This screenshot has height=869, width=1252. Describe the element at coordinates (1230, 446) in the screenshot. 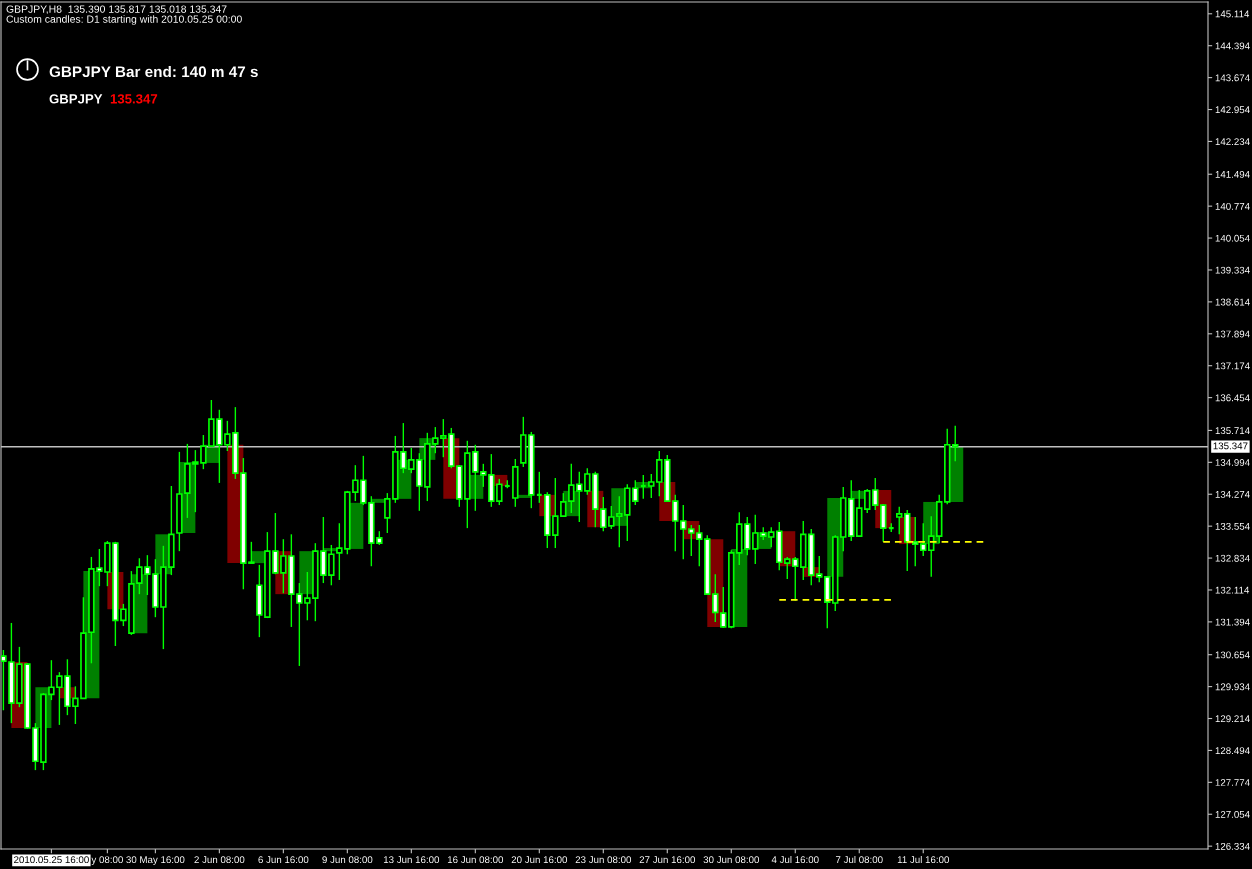

I see `ref-line-label: 135.347` at that location.